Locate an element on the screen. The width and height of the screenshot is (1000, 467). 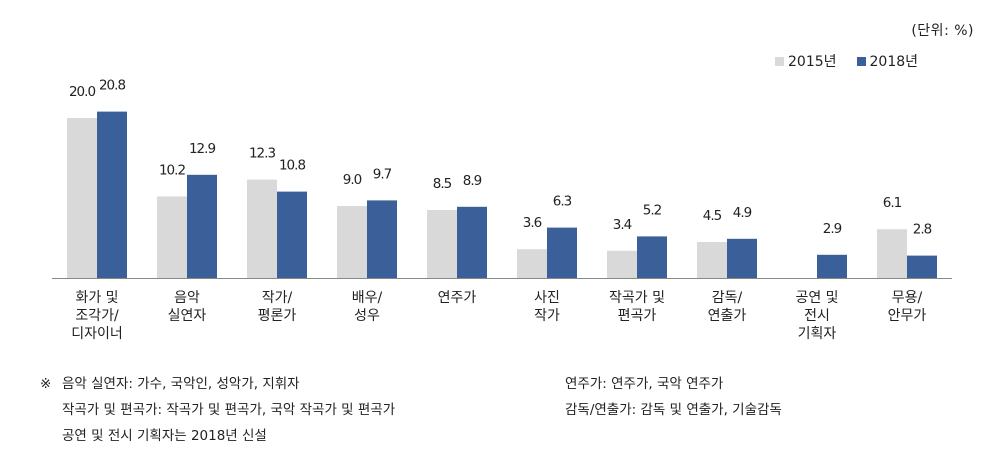
legend-label-2018: 2018년 is located at coordinates (894, 62).